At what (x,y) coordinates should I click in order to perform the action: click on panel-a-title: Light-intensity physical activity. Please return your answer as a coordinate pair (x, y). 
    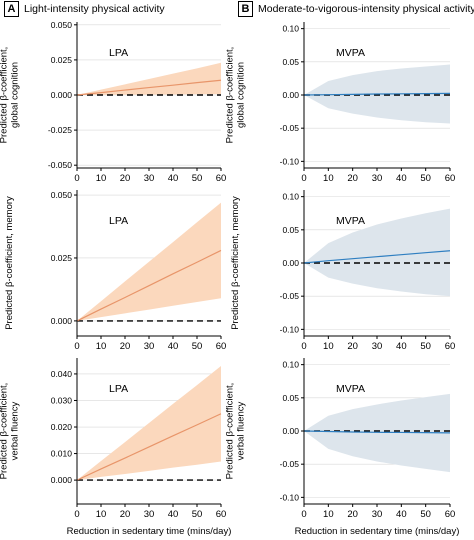
    Looking at the image, I should click on (94, 8).